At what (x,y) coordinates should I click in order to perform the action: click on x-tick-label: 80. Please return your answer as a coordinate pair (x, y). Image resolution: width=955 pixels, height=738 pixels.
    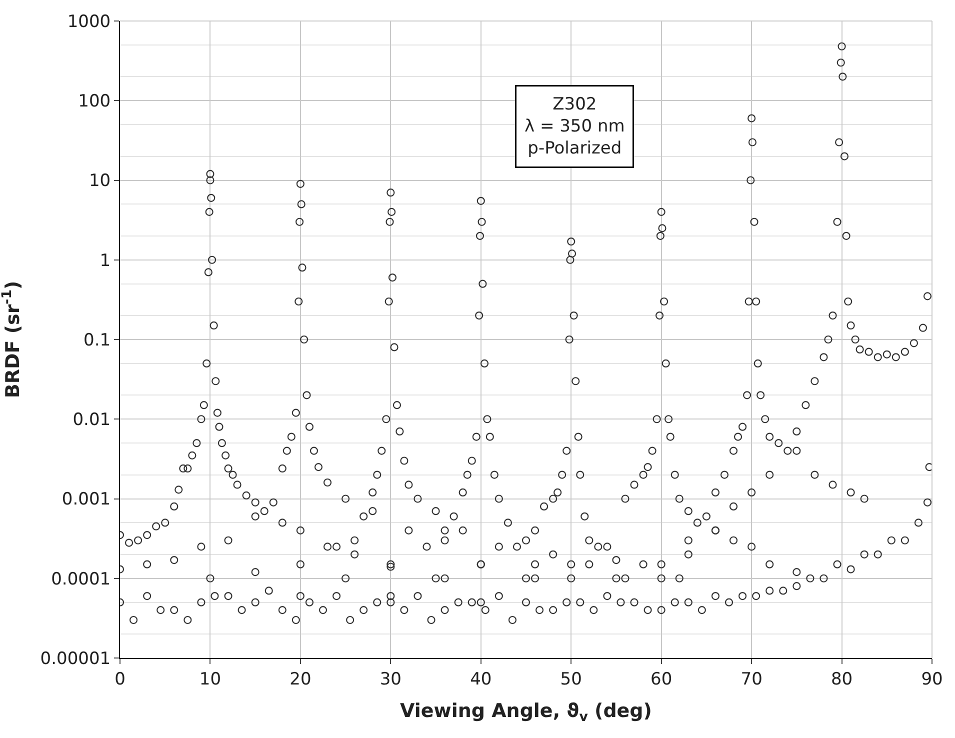
    Looking at the image, I should click on (841, 679).